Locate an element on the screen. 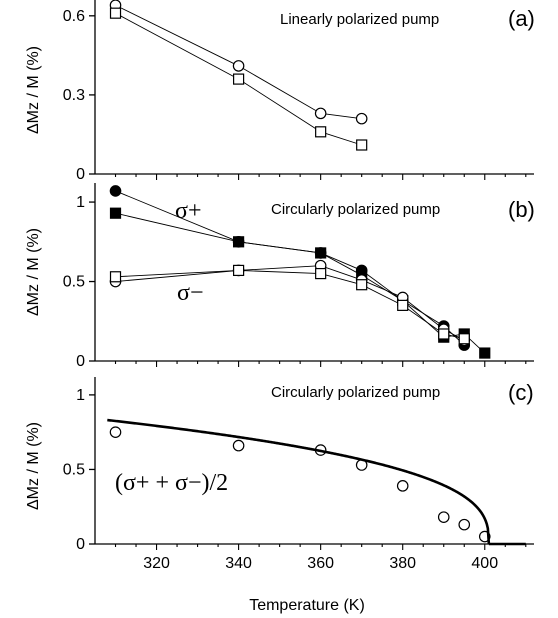 This screenshot has height=618, width=558. panel-c-fit-curve is located at coordinates (299, 481).